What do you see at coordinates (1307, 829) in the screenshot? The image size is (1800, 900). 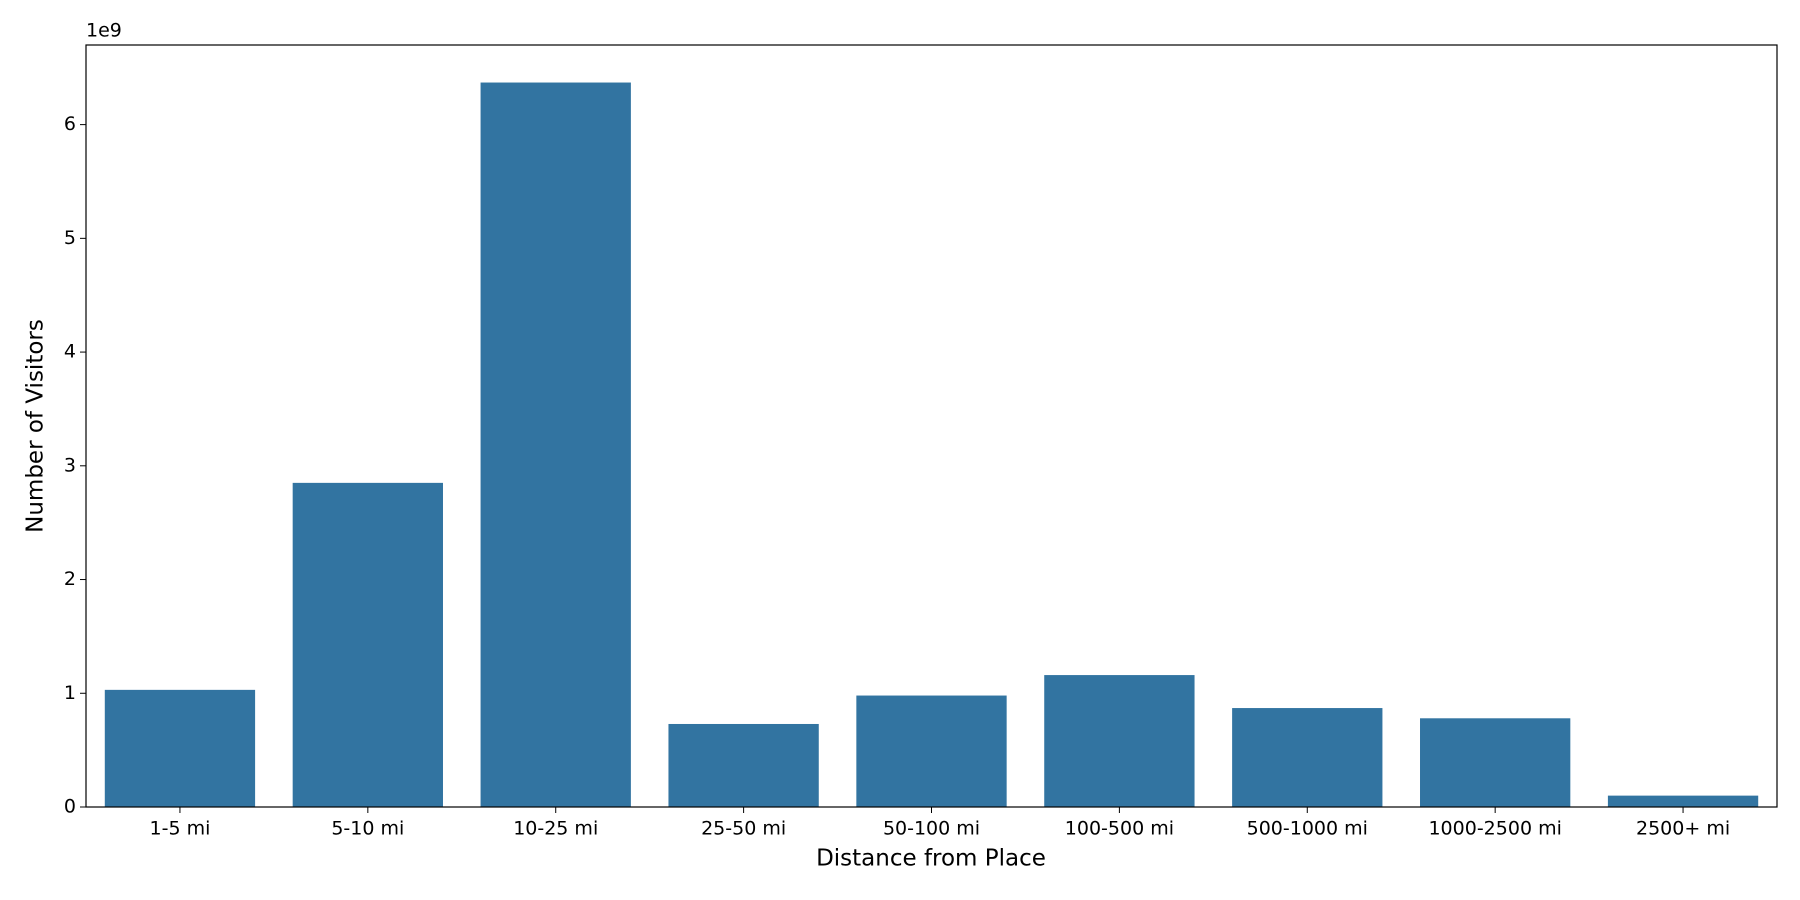 I see `x-tick-label: 500-1000 mi` at bounding box center [1307, 829].